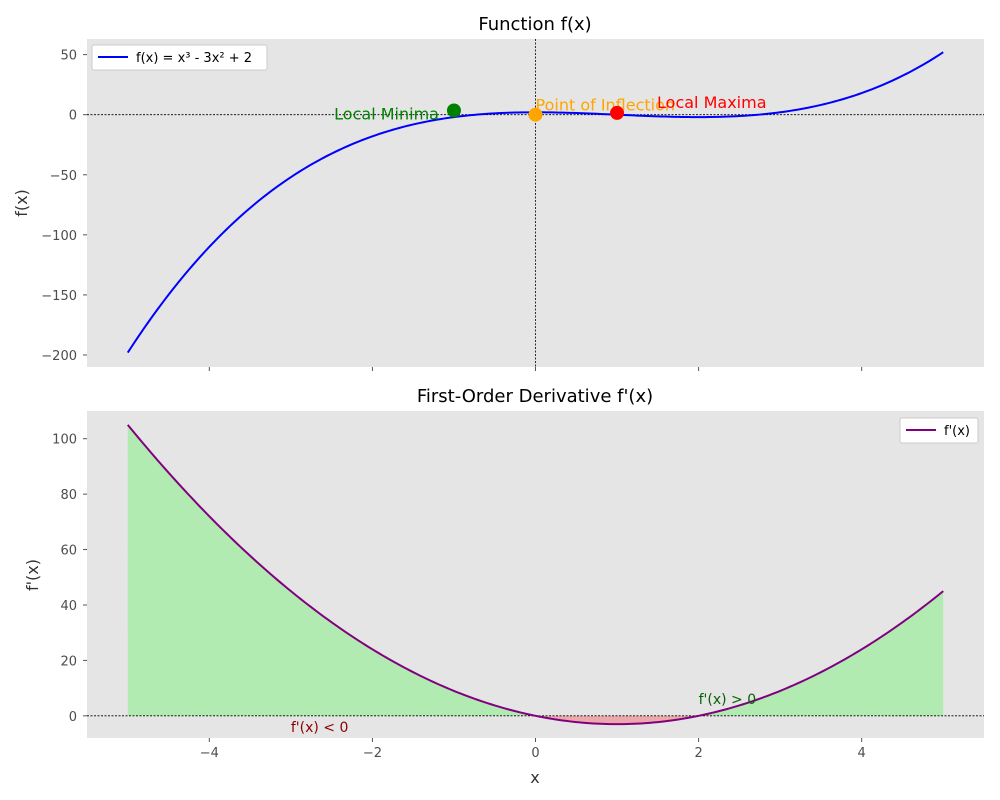 The height and width of the screenshot is (800, 1000). Describe the element at coordinates (68, 661) in the screenshot. I see `y-tick-label: 20` at that location.